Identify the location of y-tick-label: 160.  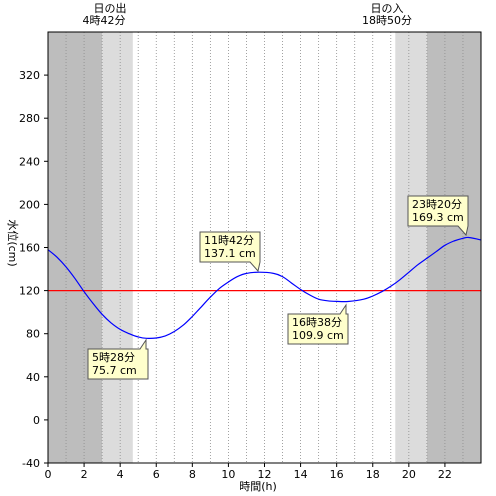
(29, 248).